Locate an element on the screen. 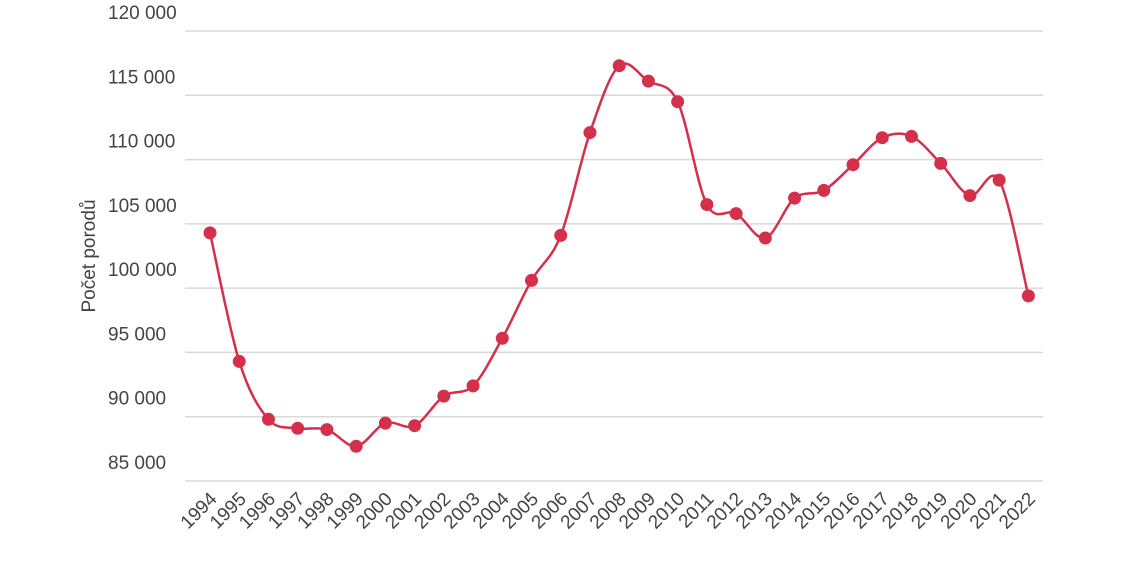  y-tick-label: 95 000 is located at coordinates (137, 334).